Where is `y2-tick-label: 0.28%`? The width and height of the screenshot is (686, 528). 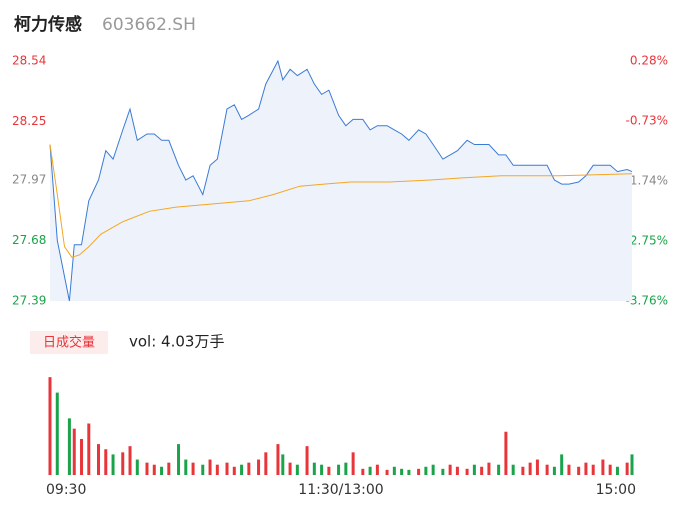
y2-tick-label: 0.28% is located at coordinates (649, 61).